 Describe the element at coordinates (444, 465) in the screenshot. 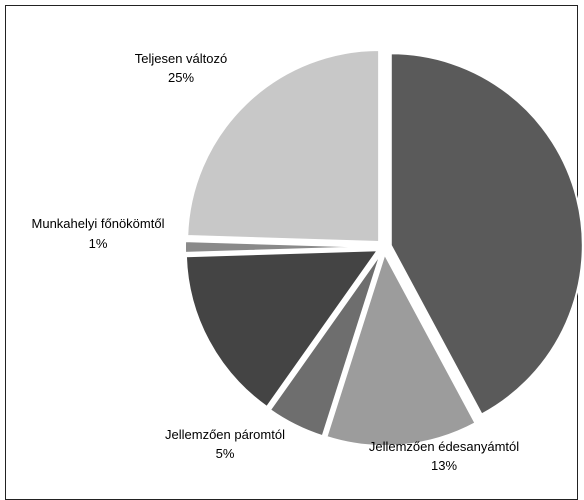

I see `slice-percent-label: 13%` at that location.